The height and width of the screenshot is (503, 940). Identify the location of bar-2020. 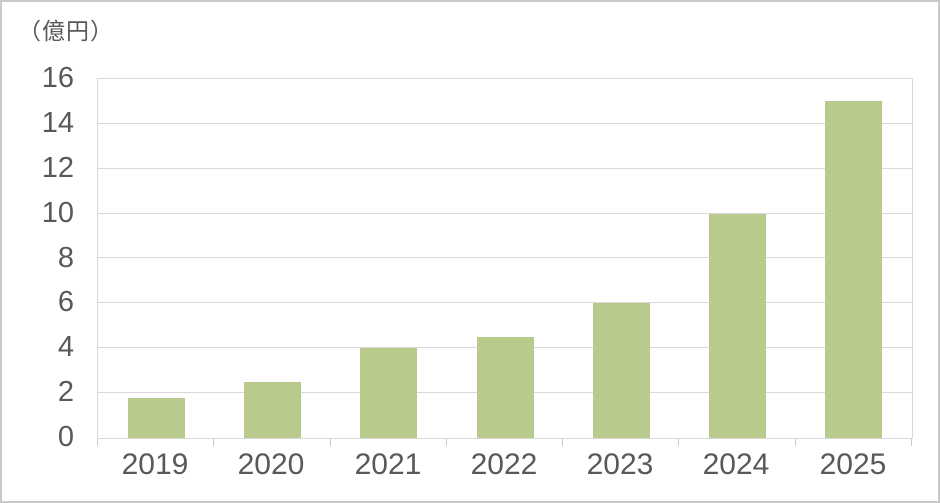
(272, 410).